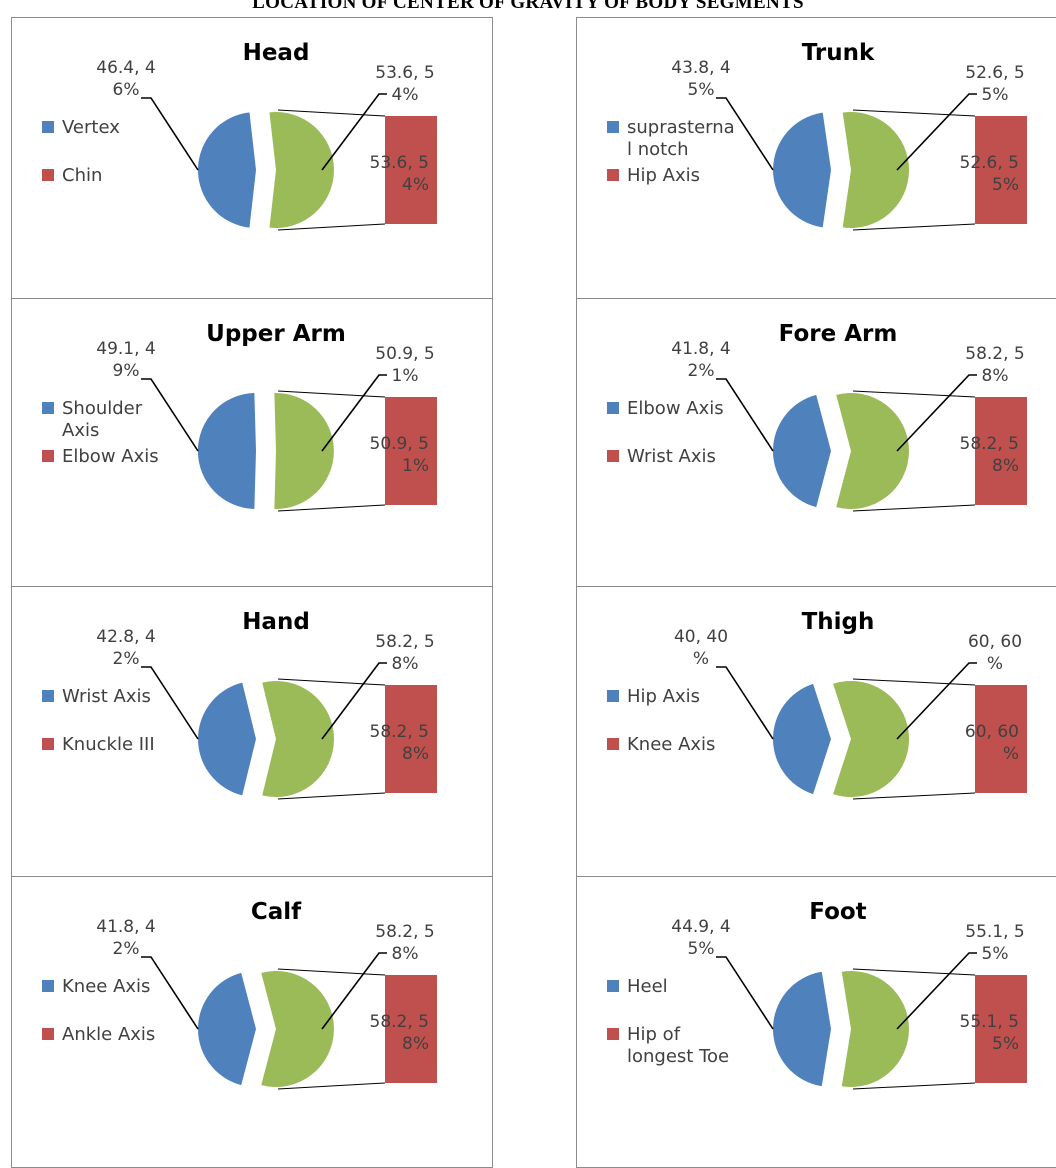  I want to click on legend-label: Elbow Axis, so click(675, 408).